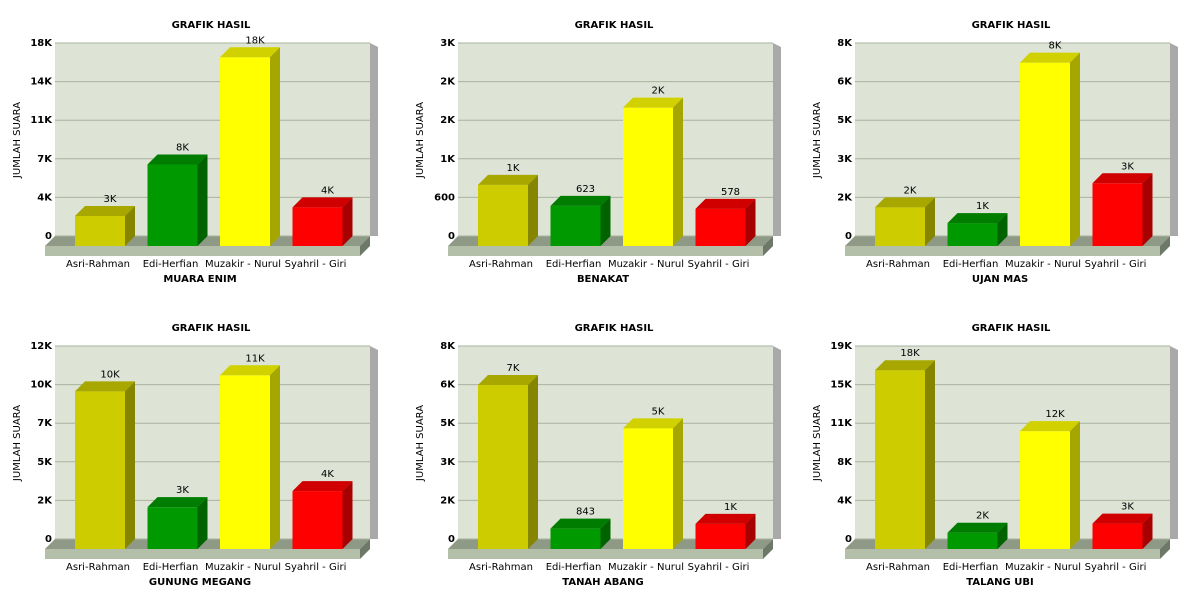 Image resolution: width=1204 pixels, height=609 pixels. What do you see at coordinates (730, 507) in the screenshot?
I see `value-label: 1K` at bounding box center [730, 507].